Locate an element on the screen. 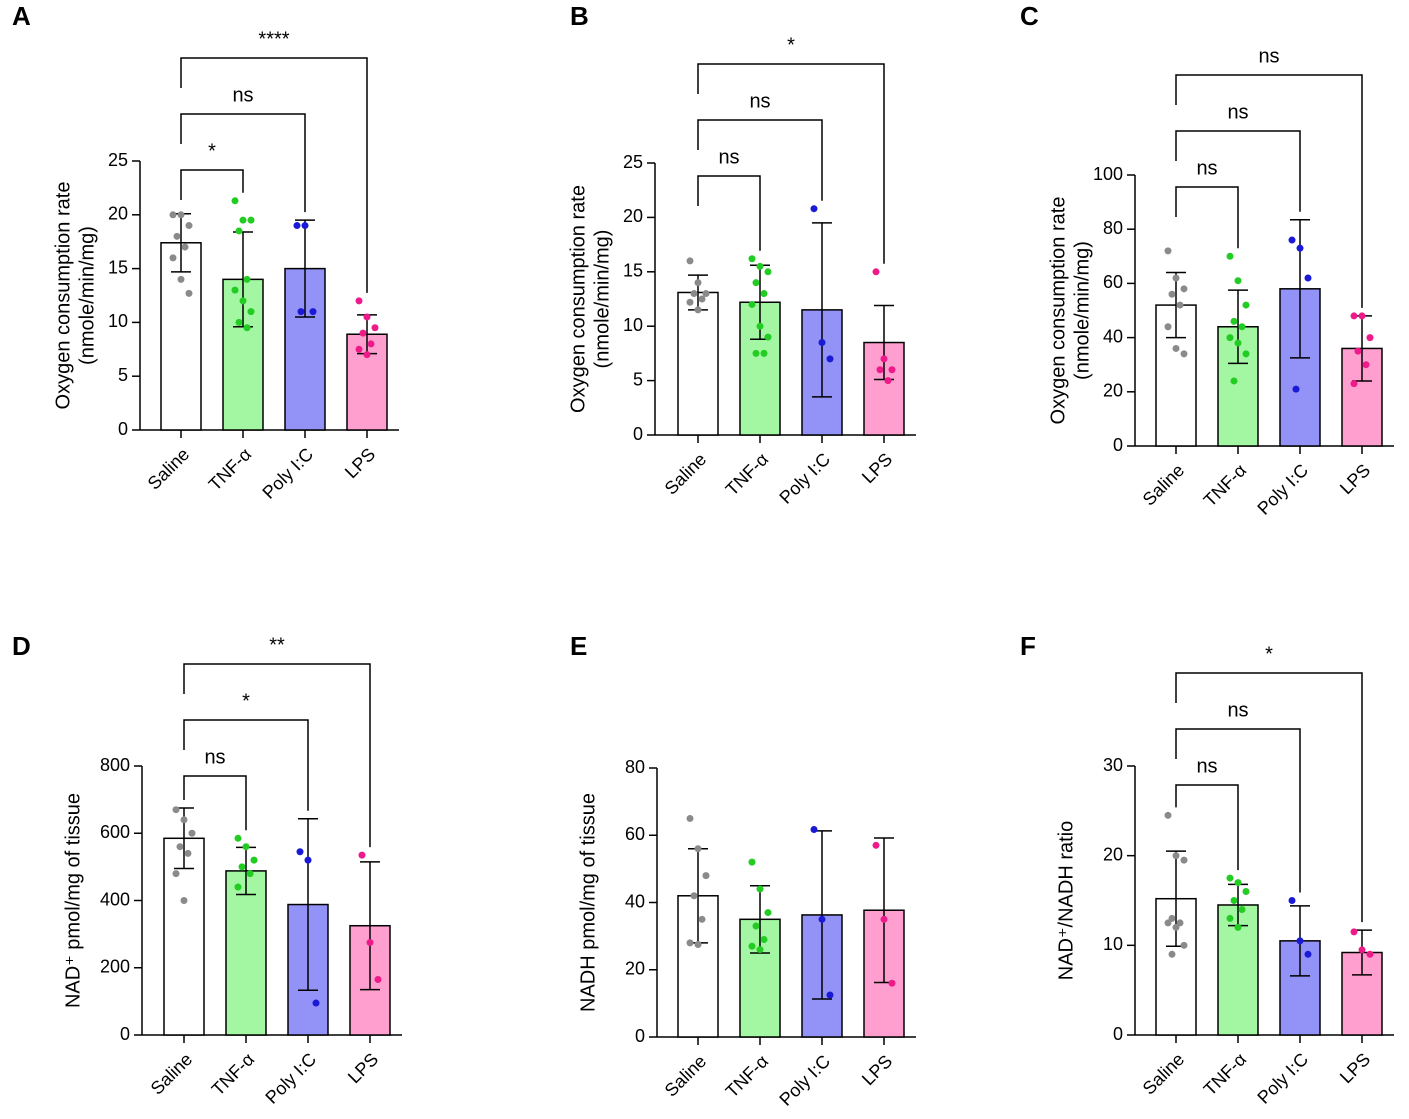  y-tick-label: 60 is located at coordinates (1113, 282).